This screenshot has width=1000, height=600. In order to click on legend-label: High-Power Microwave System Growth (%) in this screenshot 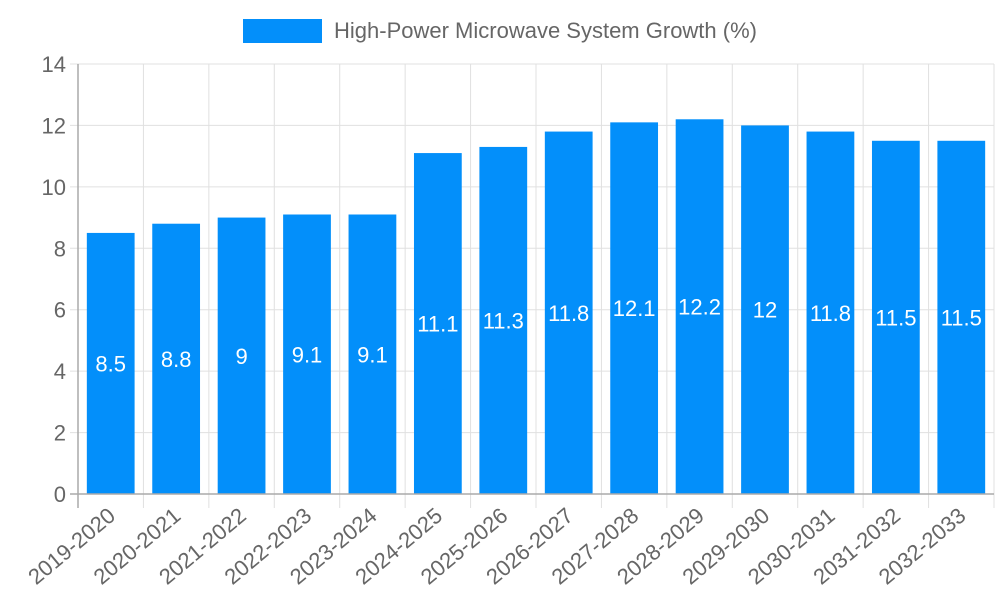, I will do `click(545, 30)`.